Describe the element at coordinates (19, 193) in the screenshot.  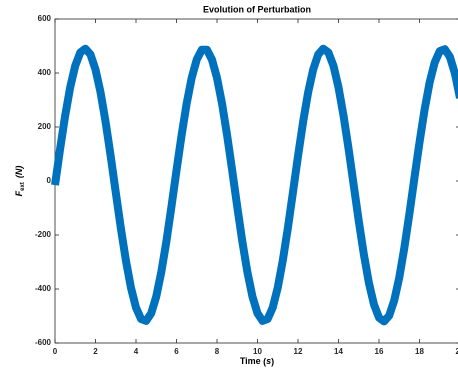
I see `y-label-symbol: F` at that location.